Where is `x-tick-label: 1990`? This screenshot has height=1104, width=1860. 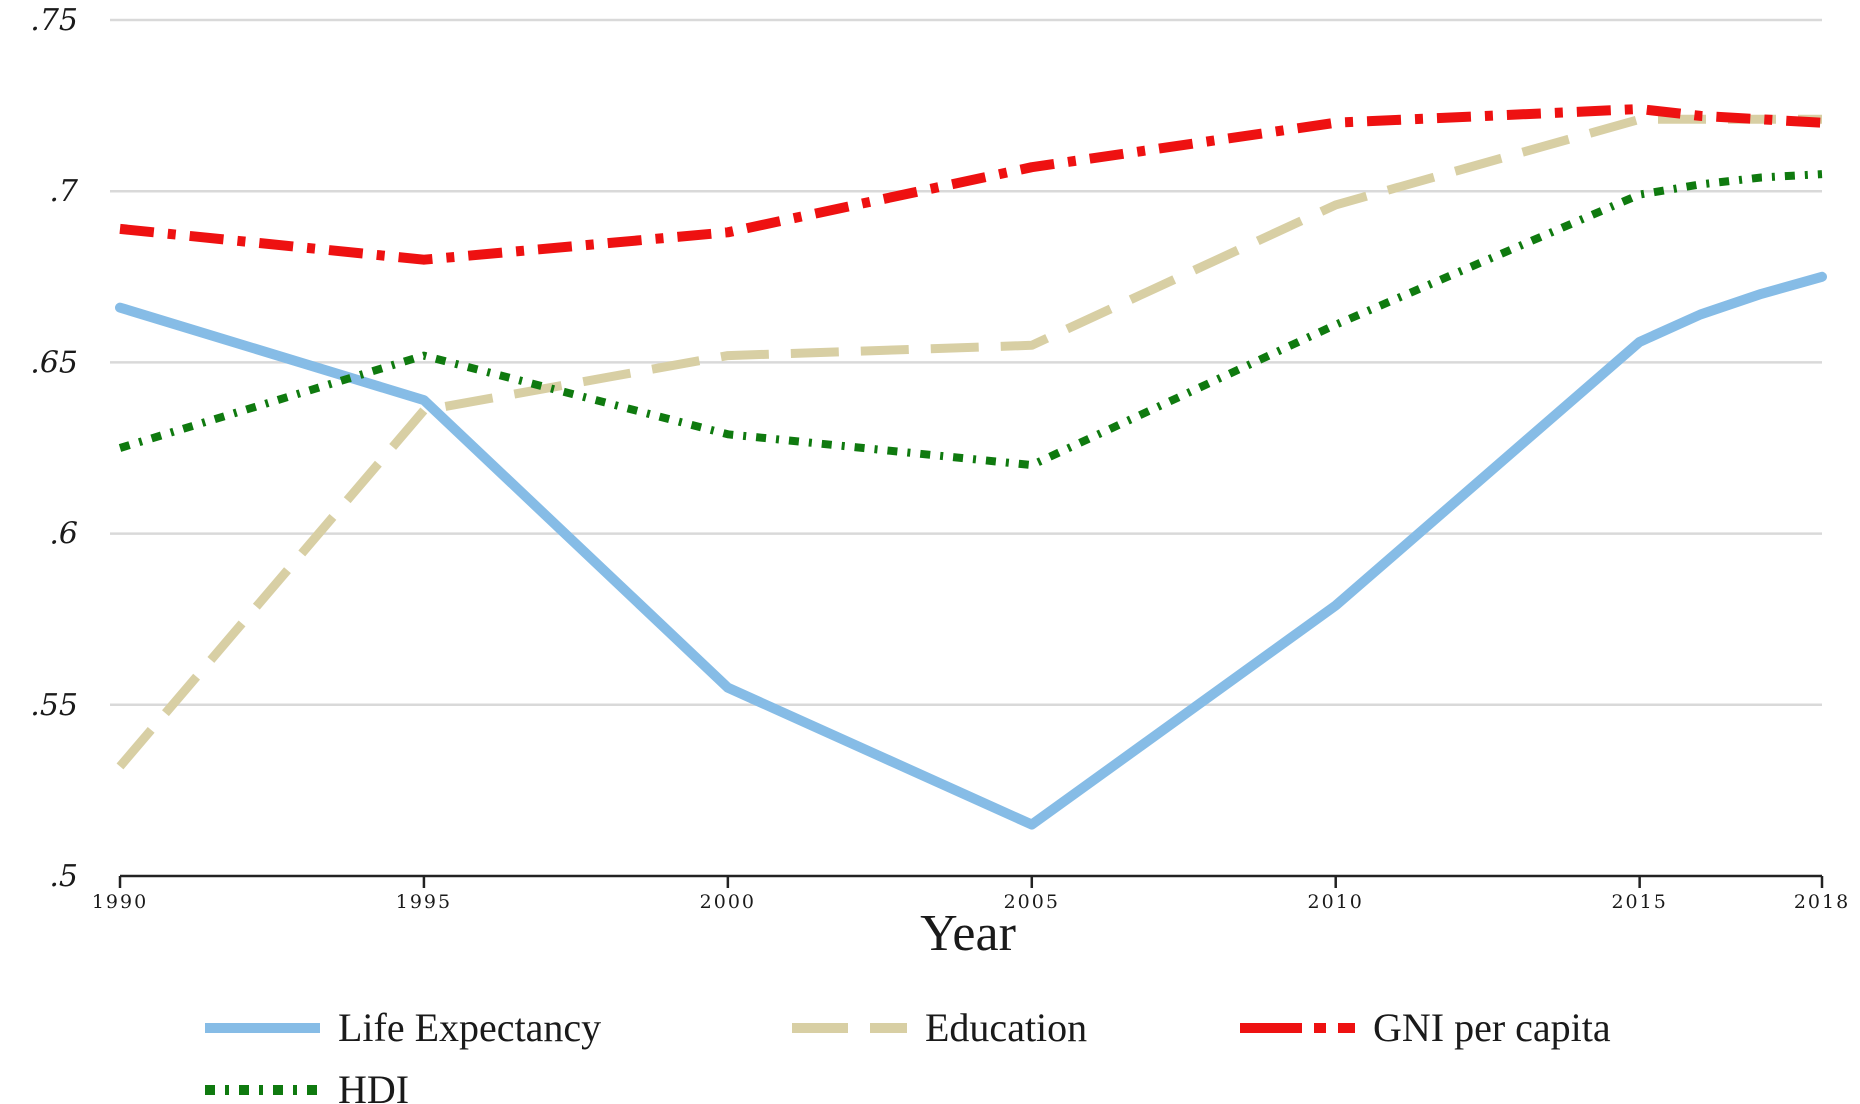 x-tick-label: 1990 is located at coordinates (120, 902).